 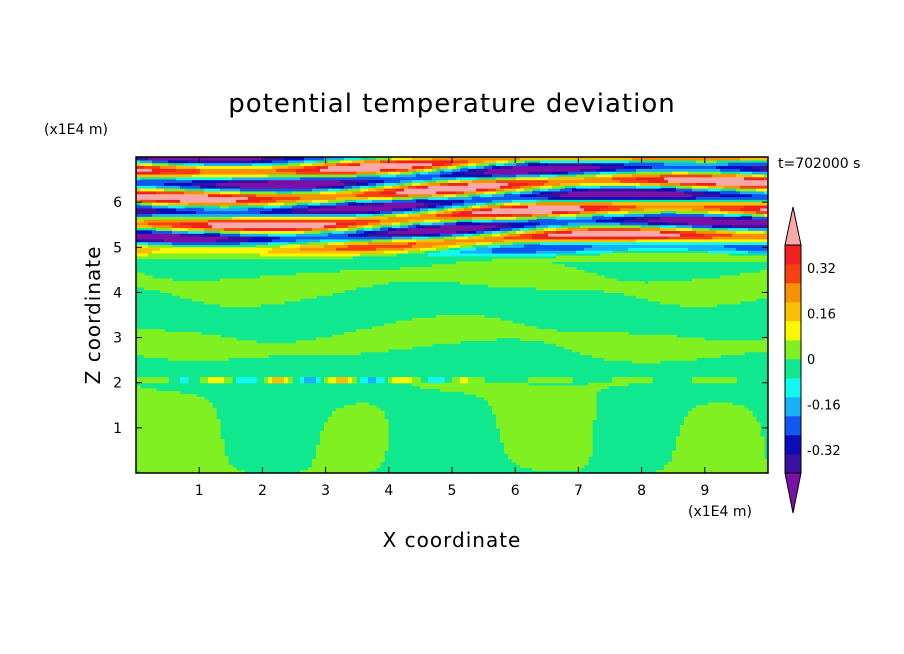 What do you see at coordinates (824, 451) in the screenshot?
I see `colorbar-tick-label: -0.32` at bounding box center [824, 451].